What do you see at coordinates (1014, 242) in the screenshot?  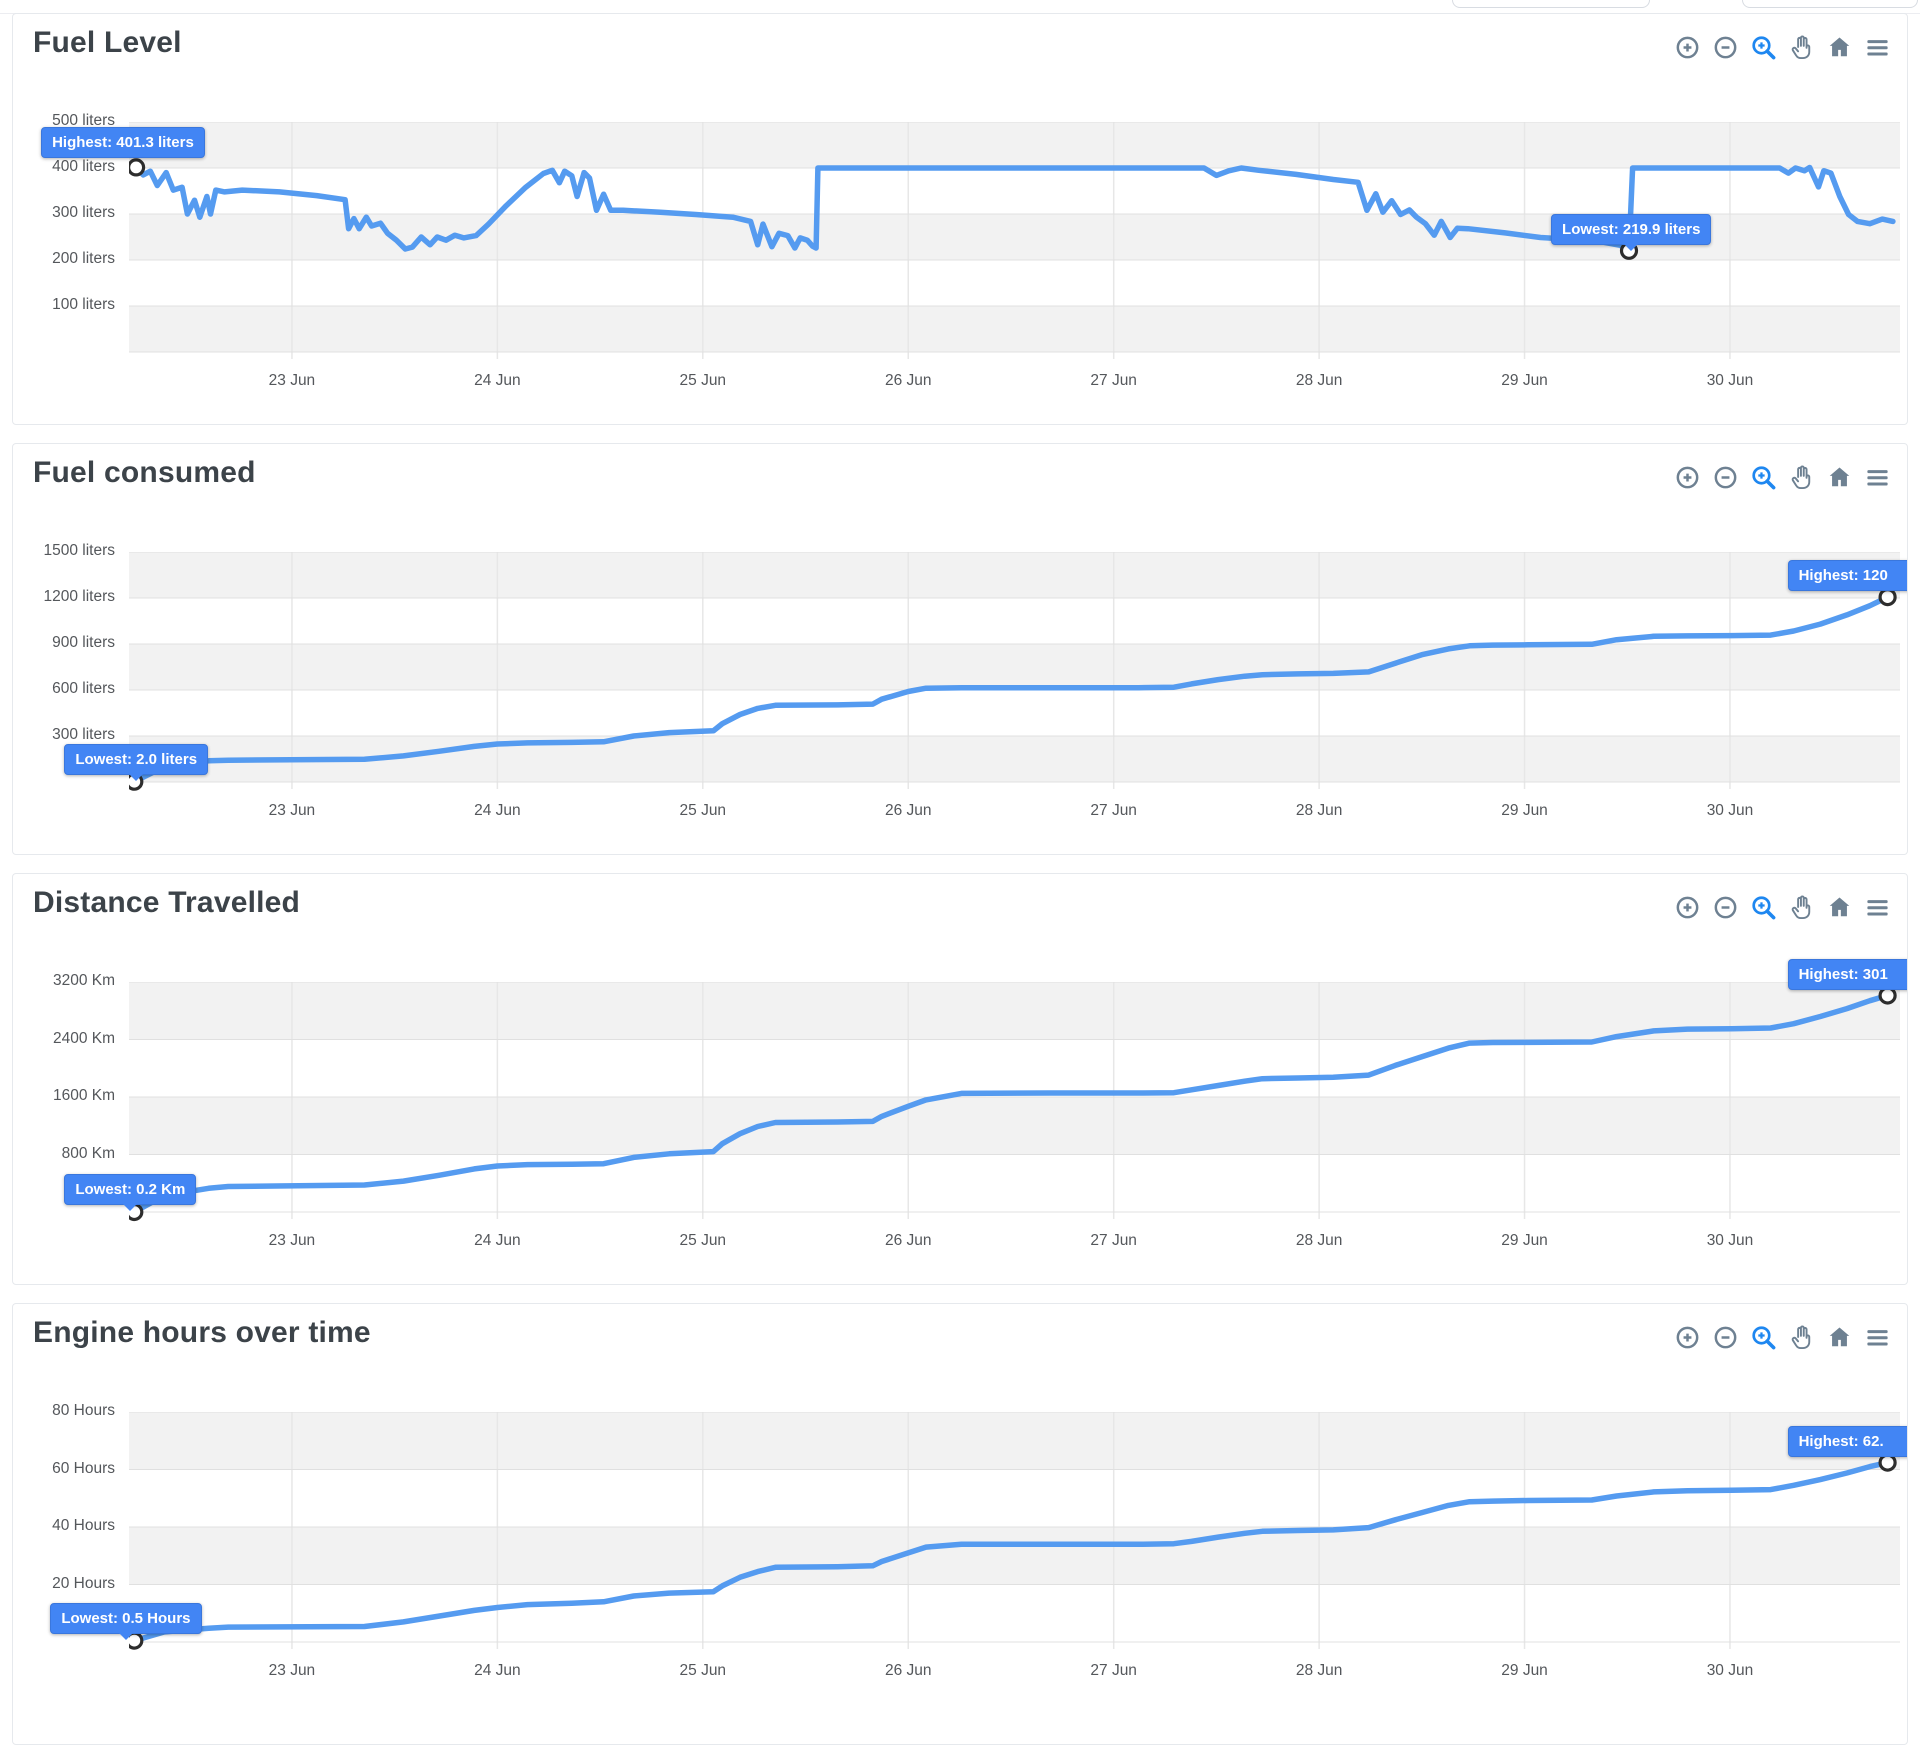 I see `plot-svg-fuel-level` at bounding box center [1014, 242].